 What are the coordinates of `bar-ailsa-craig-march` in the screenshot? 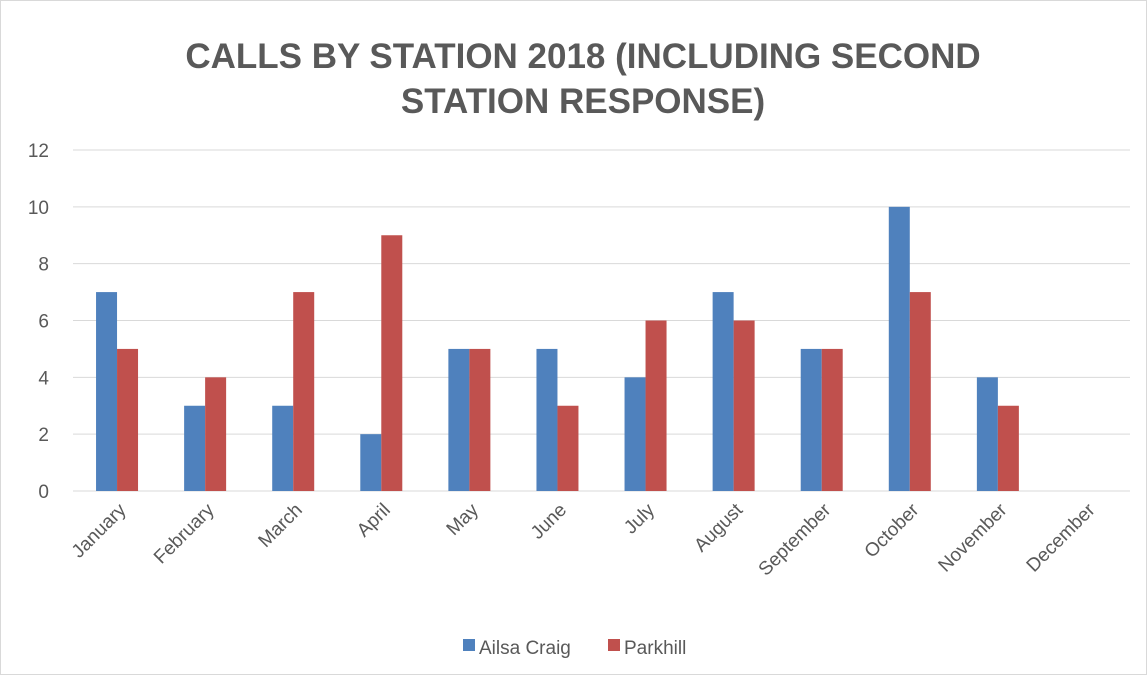 It's located at (283, 448).